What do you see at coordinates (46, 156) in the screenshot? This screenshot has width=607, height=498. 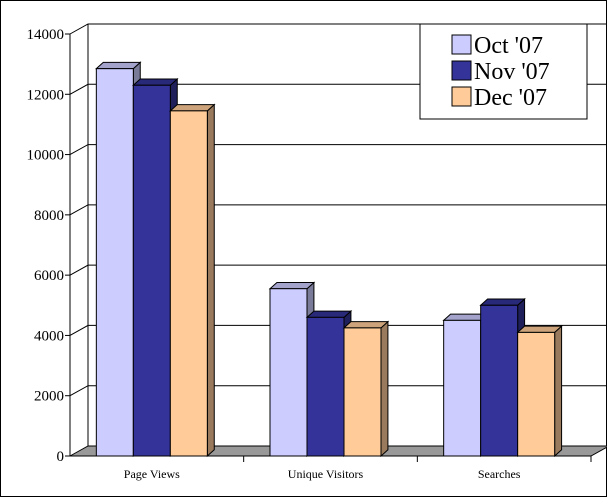 I see `y-tick-label: 10000` at bounding box center [46, 156].